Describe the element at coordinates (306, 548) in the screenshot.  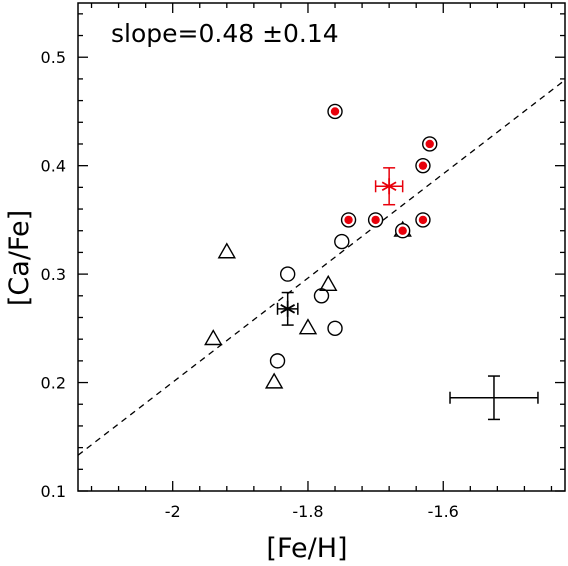
I see `x-axis-title: [Fe/H]` at that location.